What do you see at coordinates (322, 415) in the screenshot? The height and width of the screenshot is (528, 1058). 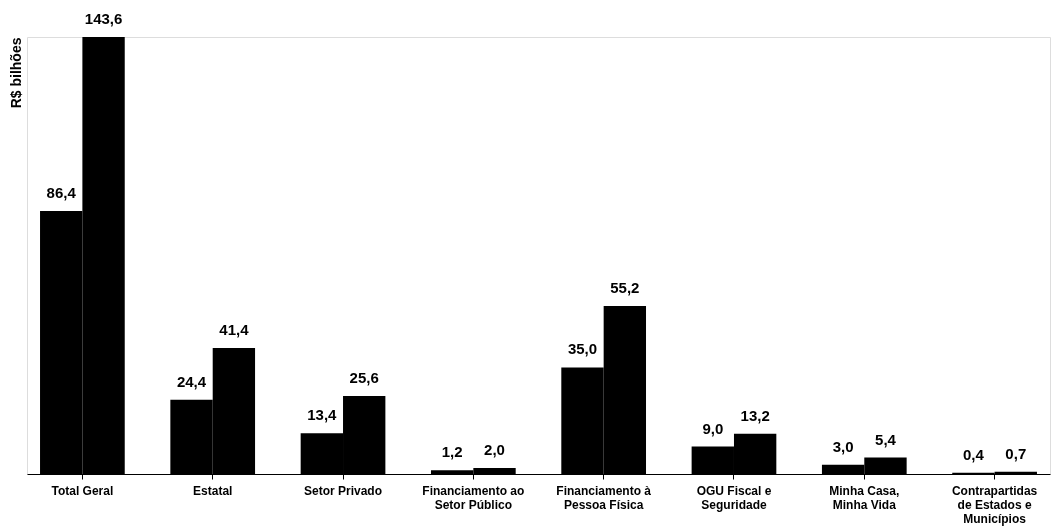 I see `data-label: 13,4` at bounding box center [322, 415].